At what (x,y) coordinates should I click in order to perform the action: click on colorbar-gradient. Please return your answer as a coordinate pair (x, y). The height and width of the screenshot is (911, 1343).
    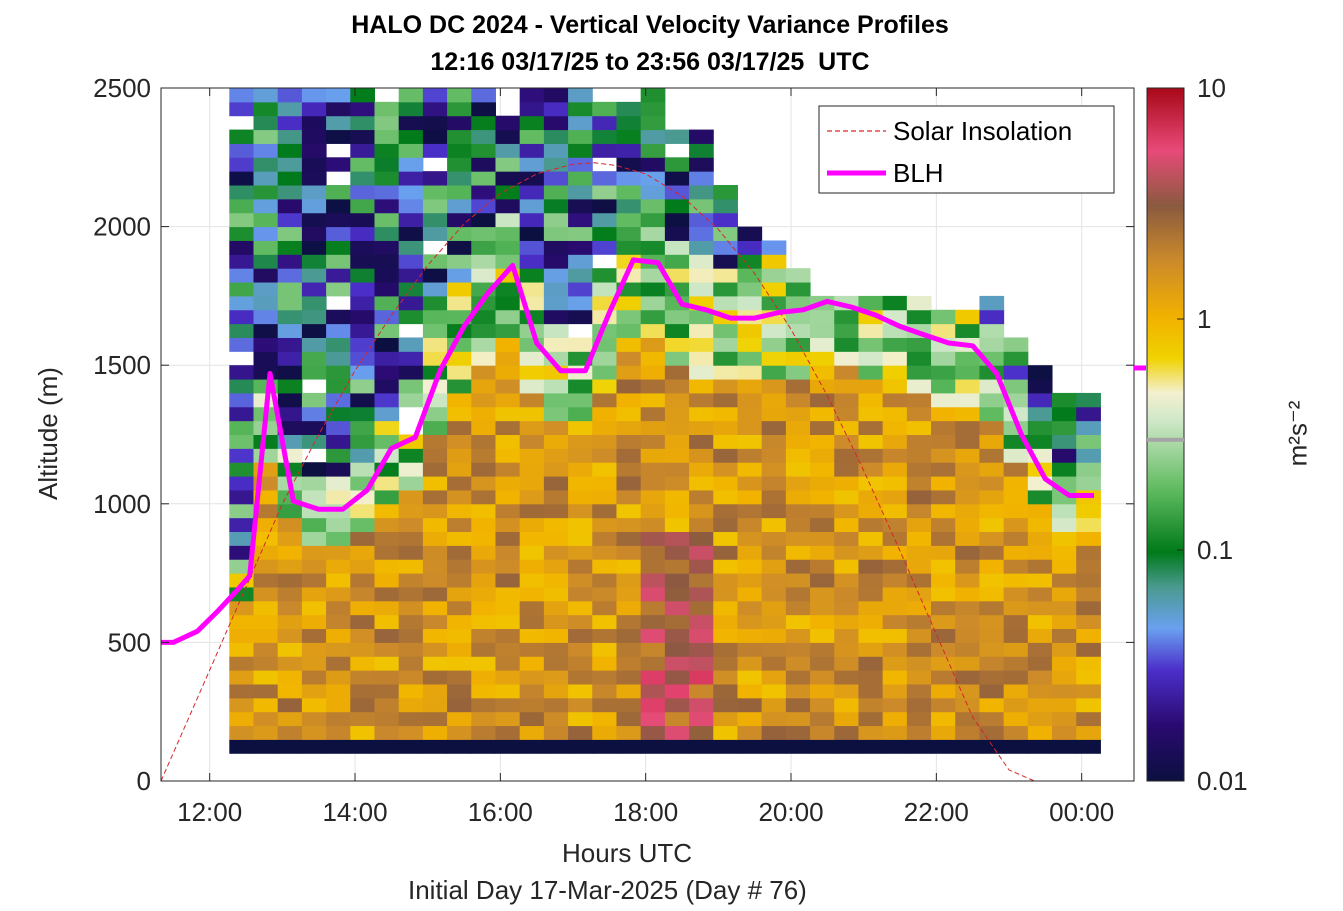
    Looking at the image, I should click on (1165, 434).